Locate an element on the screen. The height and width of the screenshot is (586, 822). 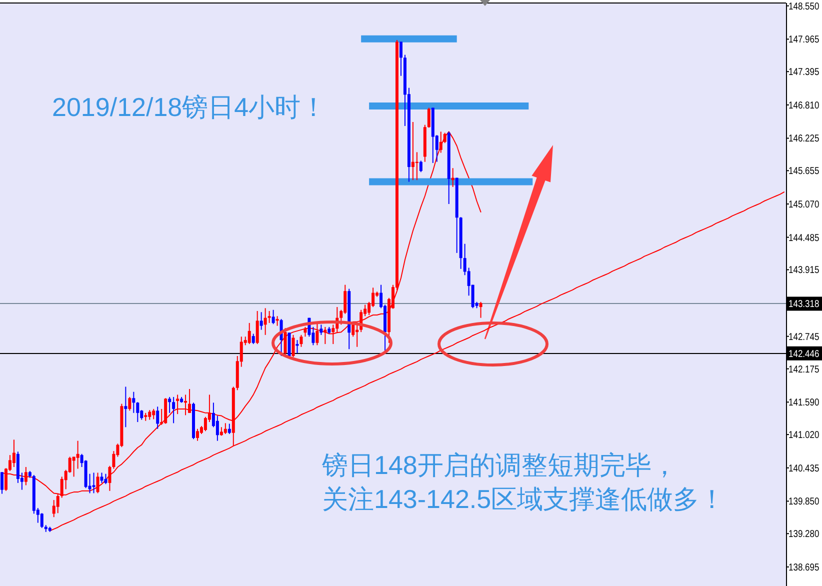
annotation: 关注143-142.5区域支撑逢低做多！ is located at coordinates (524, 499).